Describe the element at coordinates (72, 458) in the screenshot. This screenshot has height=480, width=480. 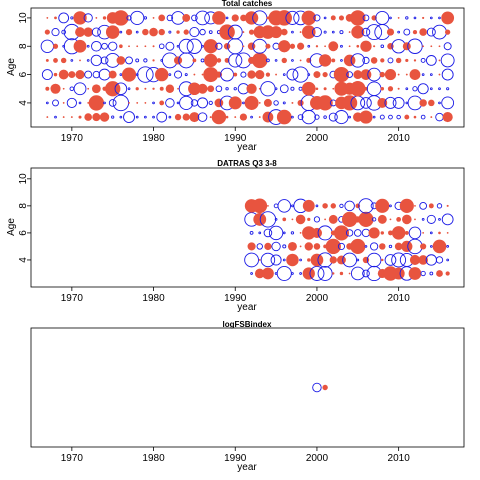
I see `x-tick-label: 1970` at that location.